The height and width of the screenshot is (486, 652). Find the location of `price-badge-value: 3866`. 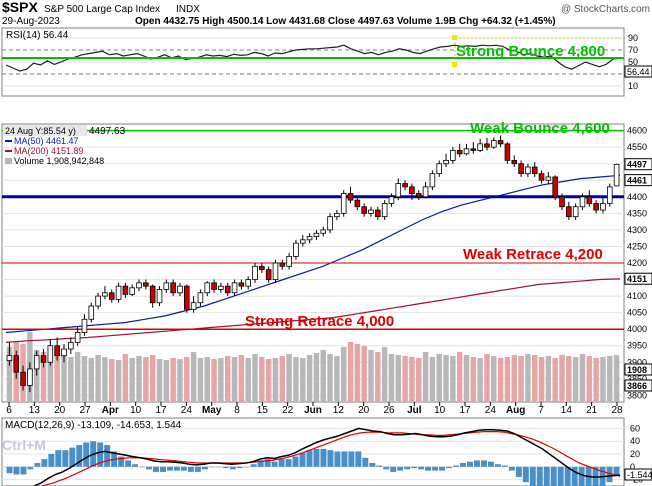

price-badge-value: 3866 is located at coordinates (637, 386).